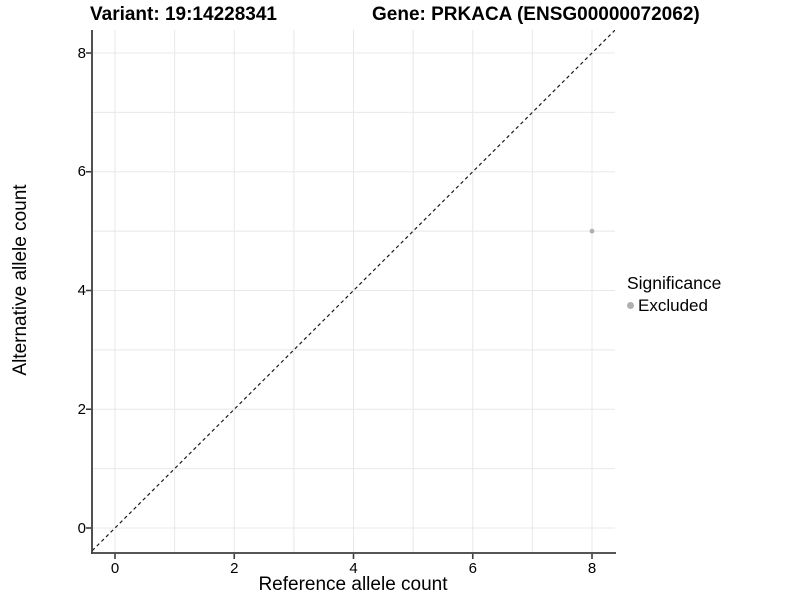 The height and width of the screenshot is (600, 800). Describe the element at coordinates (674, 294) in the screenshot. I see `legend: Significance Excluded` at that location.